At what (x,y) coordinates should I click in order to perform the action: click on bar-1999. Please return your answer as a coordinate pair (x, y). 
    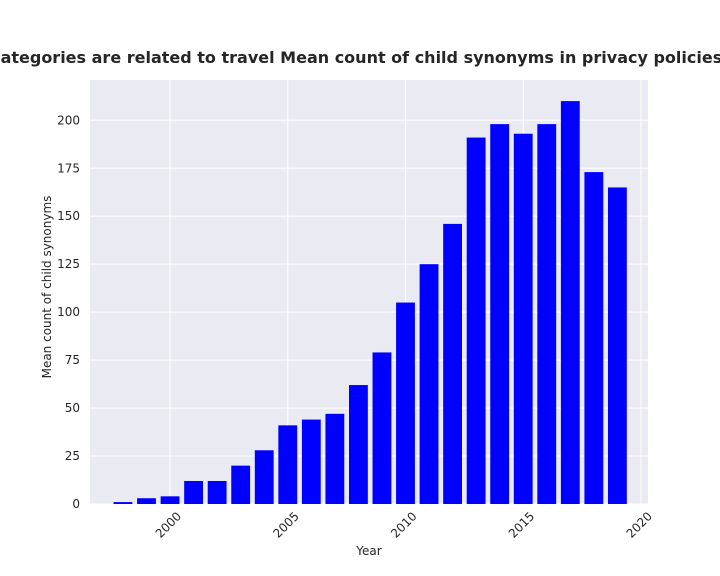
    Looking at the image, I should click on (146, 501).